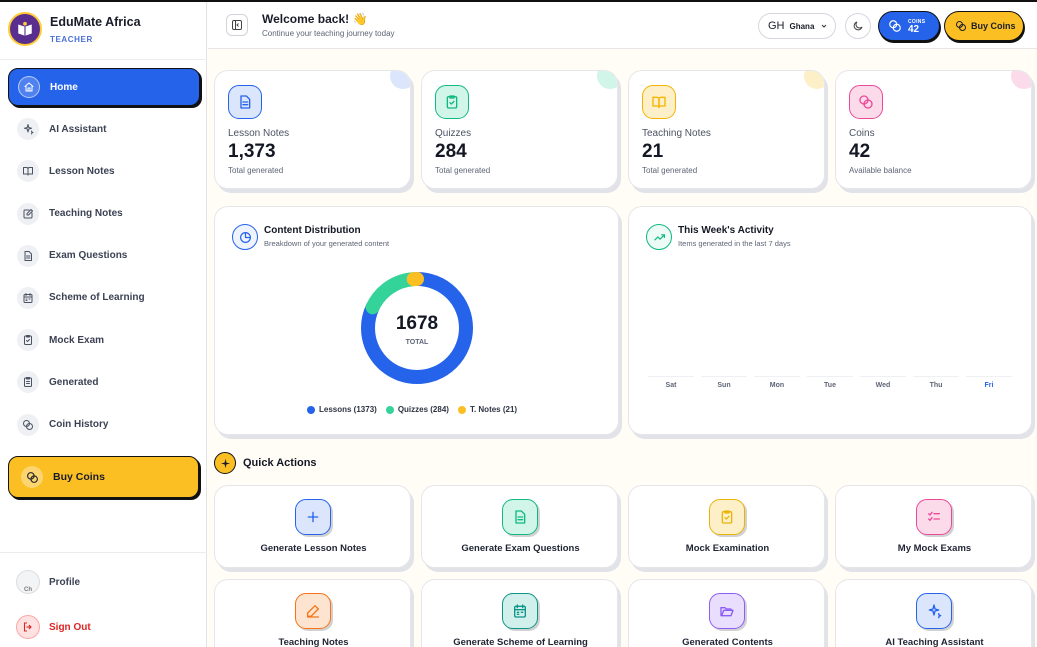  Describe the element at coordinates (934, 548) in the screenshot. I see `quick-action-label: My Mock Exams` at that location.